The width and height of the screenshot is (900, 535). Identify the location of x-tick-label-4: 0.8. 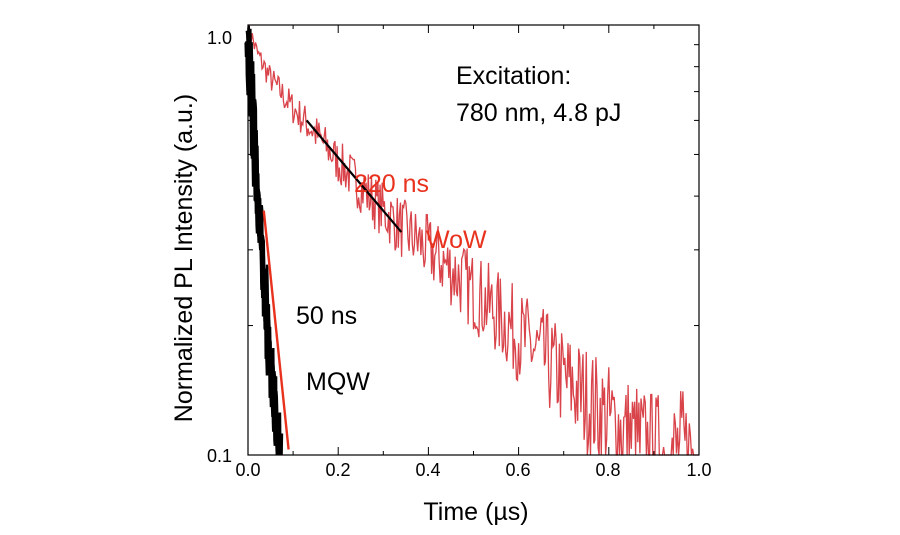
(607, 470).